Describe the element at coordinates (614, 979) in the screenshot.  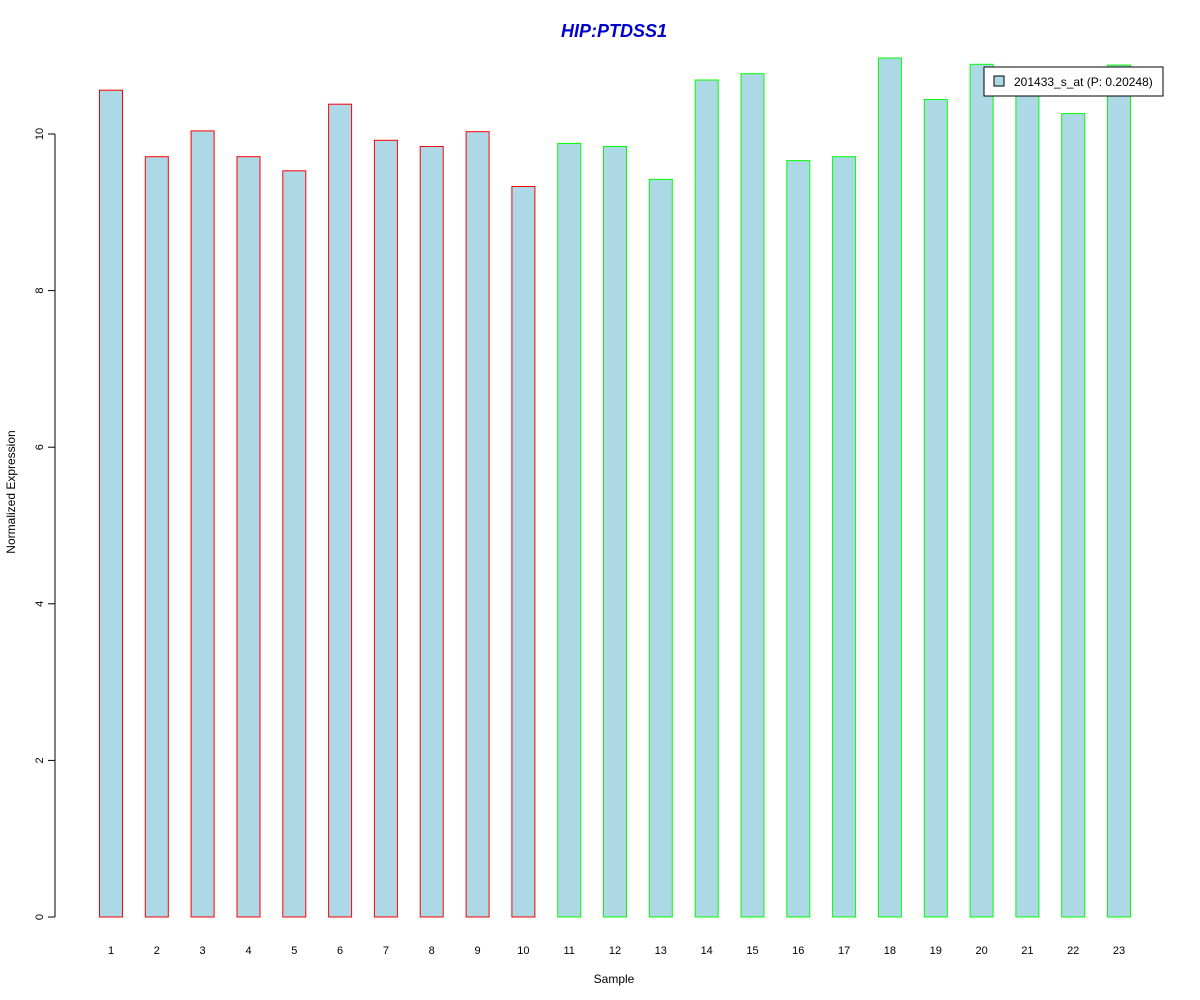
I see `x-axis-label: Sample` at that location.